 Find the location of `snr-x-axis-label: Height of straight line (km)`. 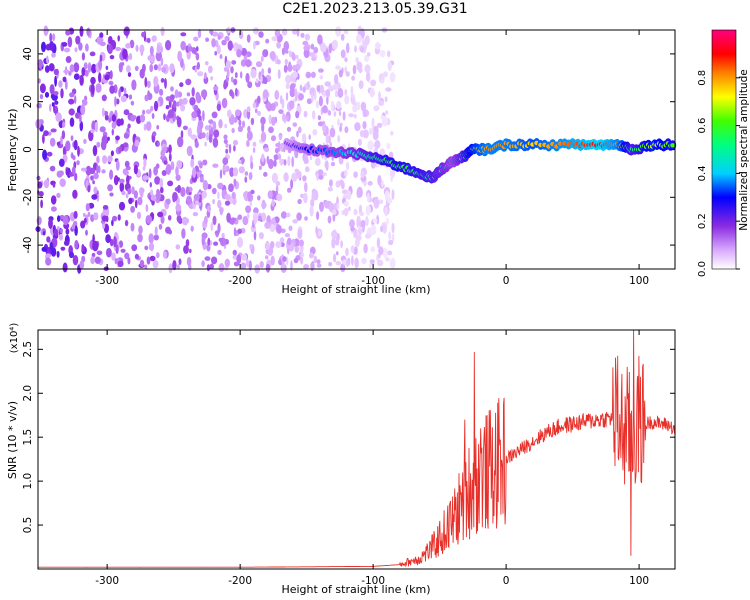

snr-x-axis-label: Height of straight line (km) is located at coordinates (355, 589).